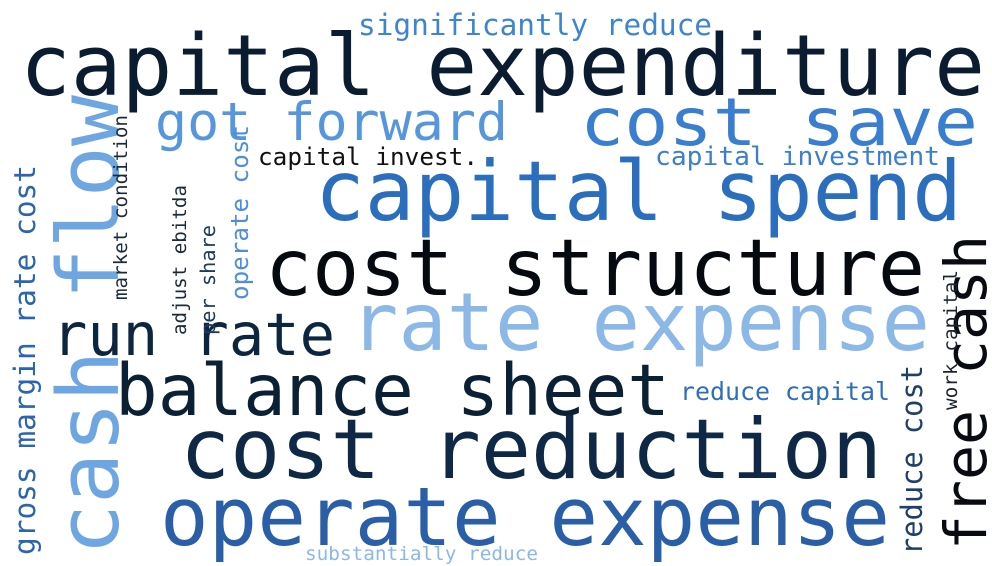  Describe the element at coordinates (193, 334) in the screenshot. I see `word: run rate` at that location.